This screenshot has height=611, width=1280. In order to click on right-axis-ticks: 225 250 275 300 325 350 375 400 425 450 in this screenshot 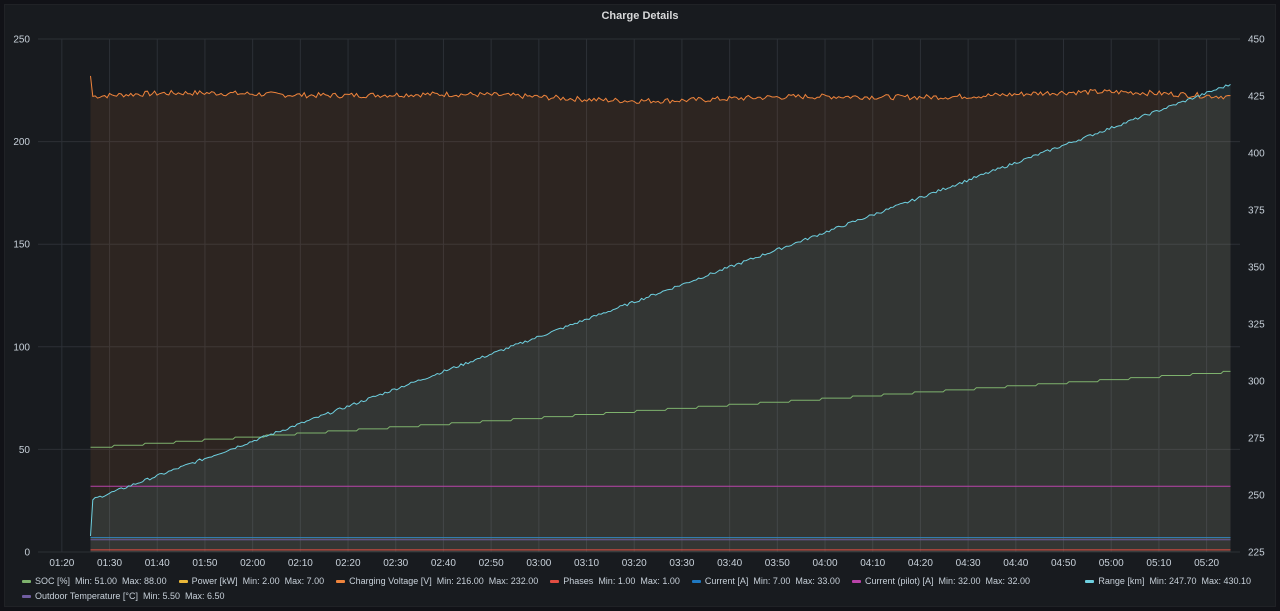, I will do `click(1256, 297)`.